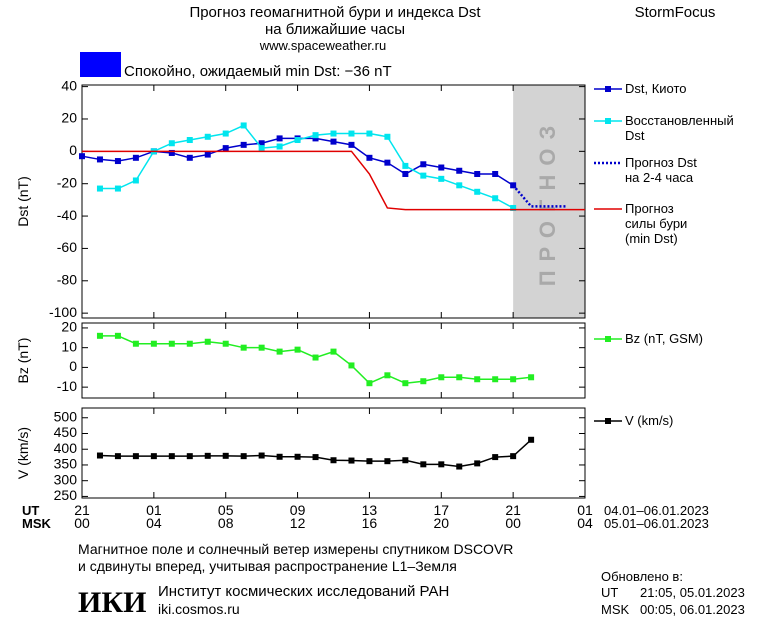  Describe the element at coordinates (692, 592) in the screenshot. I see `updated-time: 21:05, 05.01.2023` at that location.